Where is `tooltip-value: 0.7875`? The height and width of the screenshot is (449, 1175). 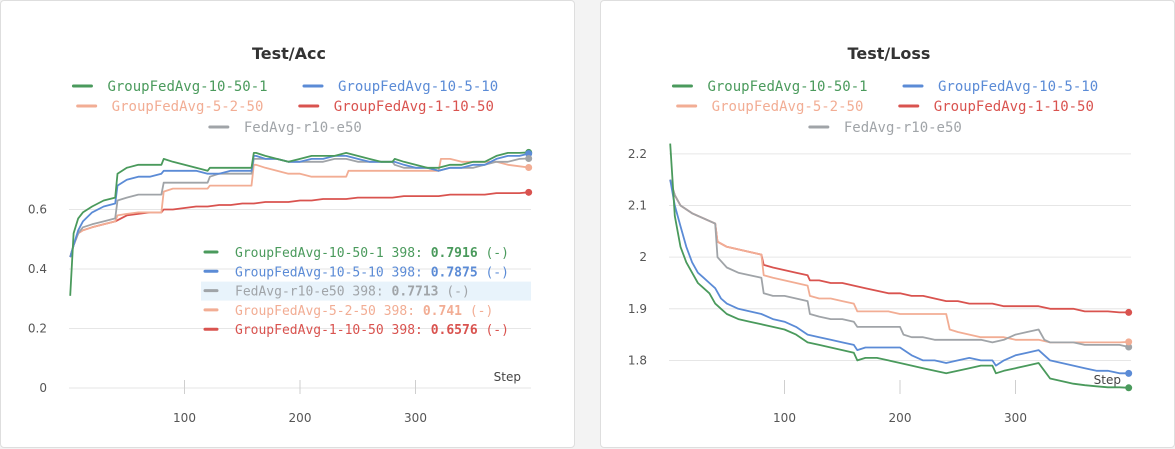 tooltip-value: 0.7875 is located at coordinates (454, 272).